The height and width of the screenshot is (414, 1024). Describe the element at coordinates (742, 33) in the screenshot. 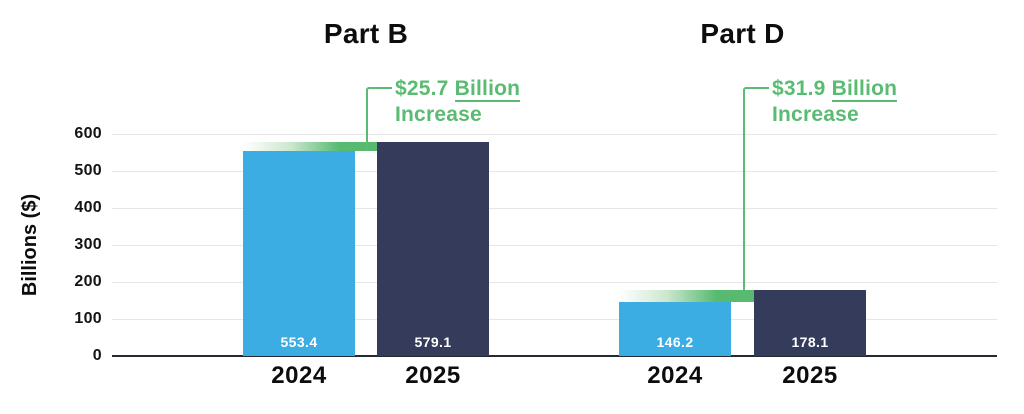

I see `group-title: Part D` at that location.